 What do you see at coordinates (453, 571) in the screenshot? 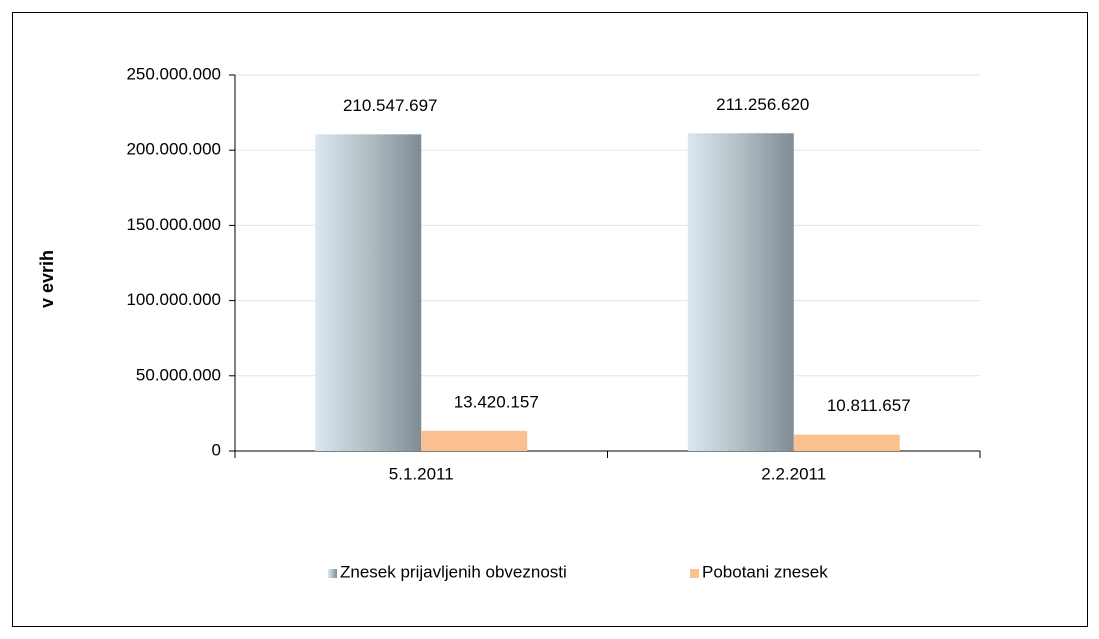
I see `legend-label: Znesek prijavljenih obveznosti` at bounding box center [453, 571].